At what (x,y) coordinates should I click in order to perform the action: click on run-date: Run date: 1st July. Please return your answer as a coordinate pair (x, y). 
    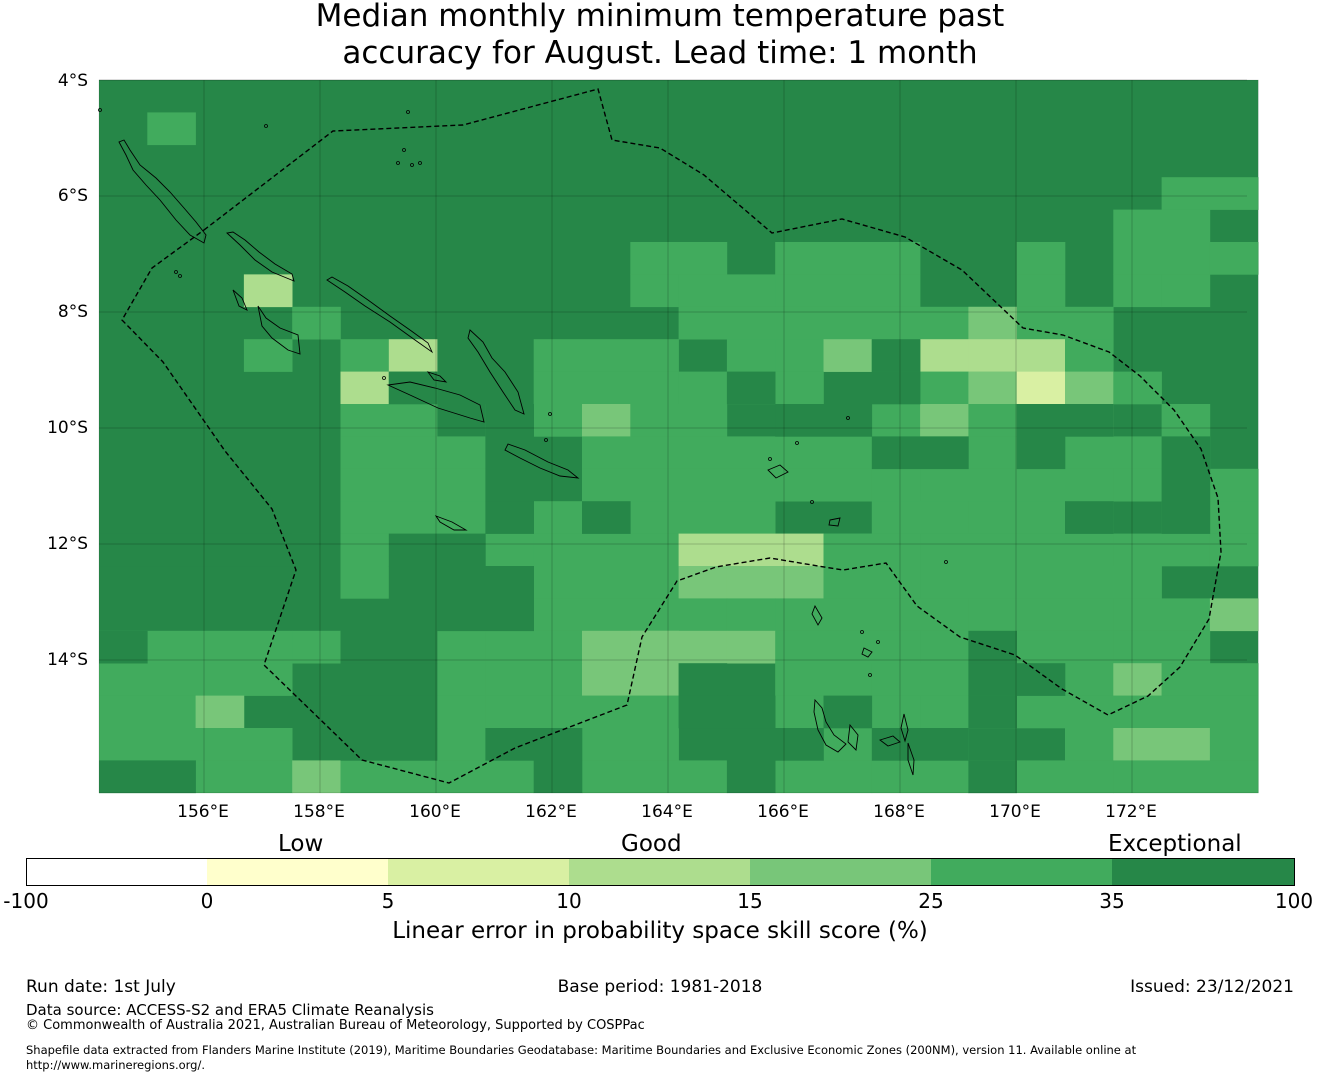
    Looking at the image, I should click on (101, 987).